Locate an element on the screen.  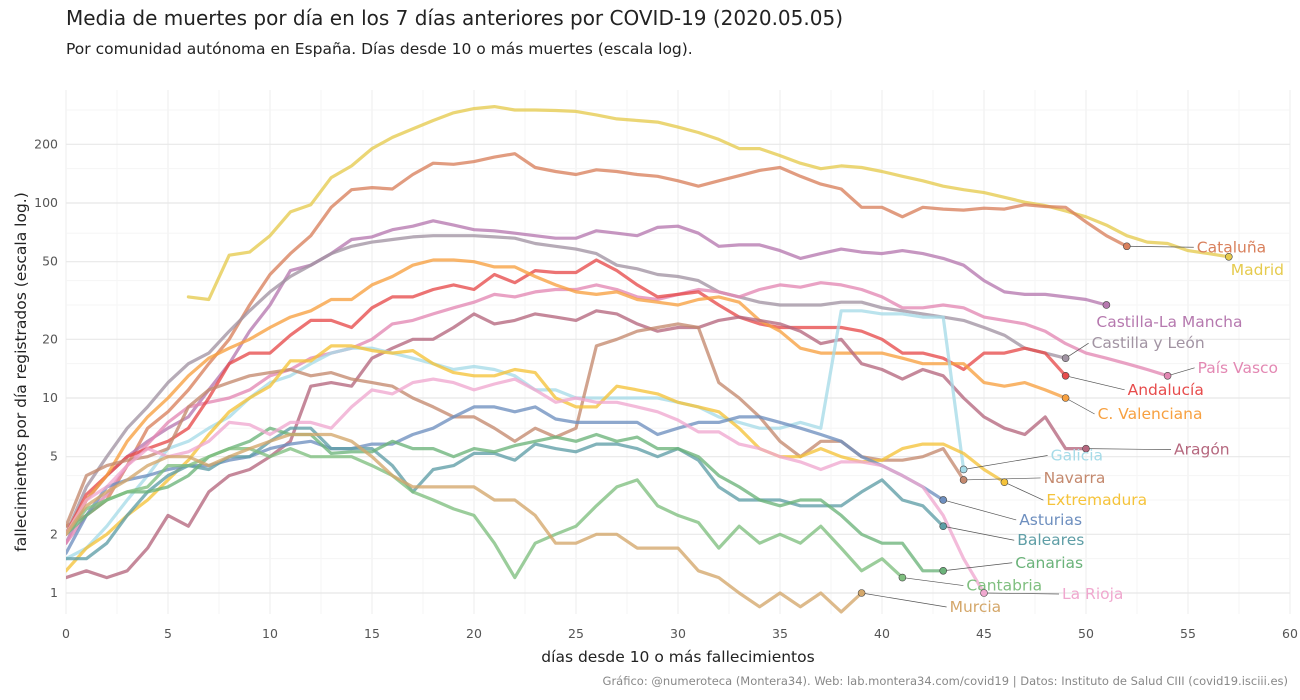
series-label: País Vasco is located at coordinates (1238, 368).